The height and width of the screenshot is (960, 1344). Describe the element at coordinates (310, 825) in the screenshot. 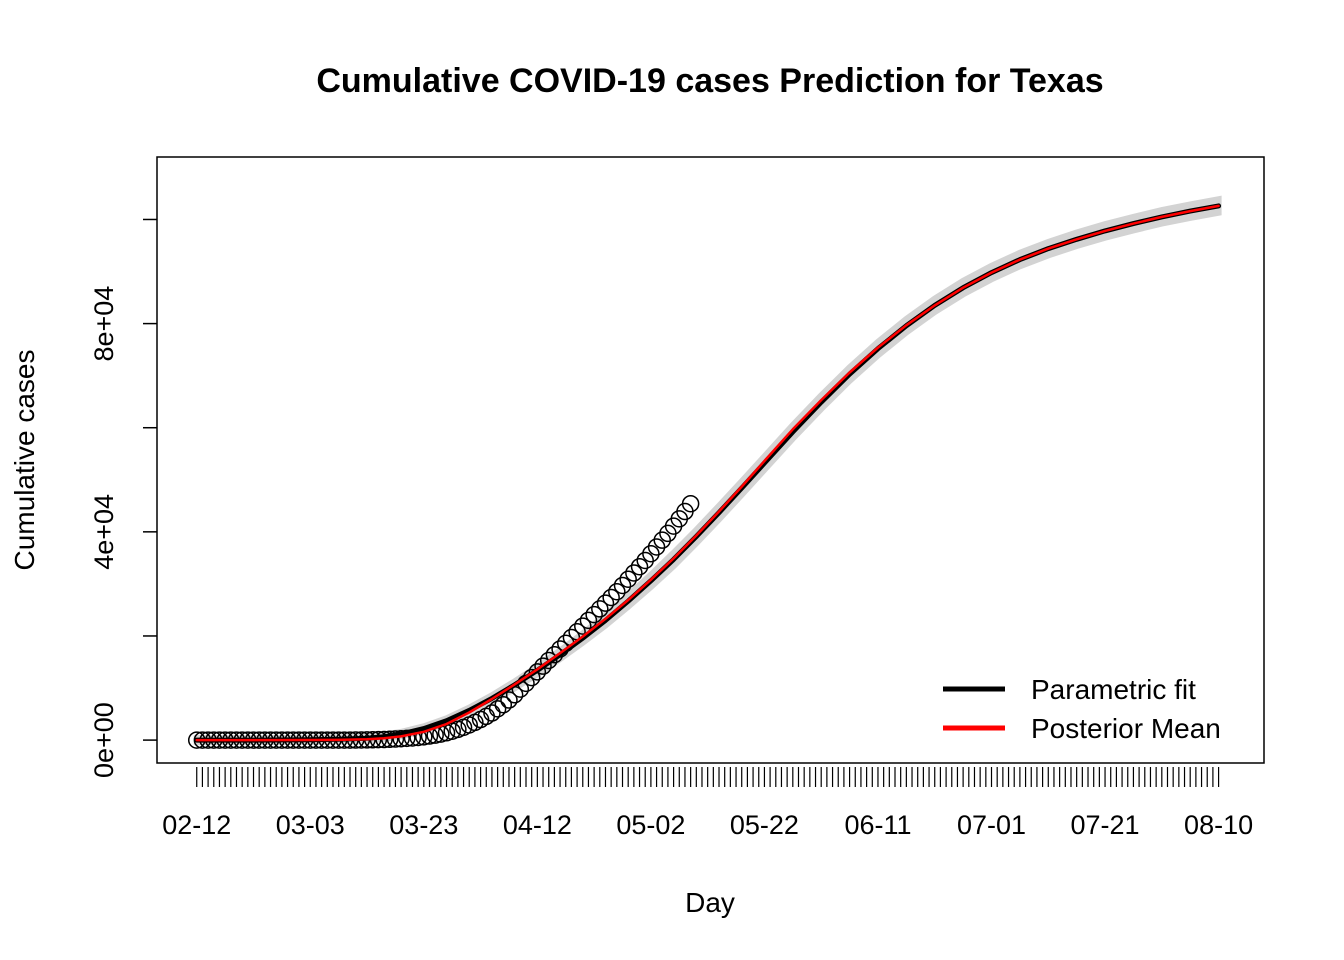

I see `x-tick-label: 03-03` at that location.